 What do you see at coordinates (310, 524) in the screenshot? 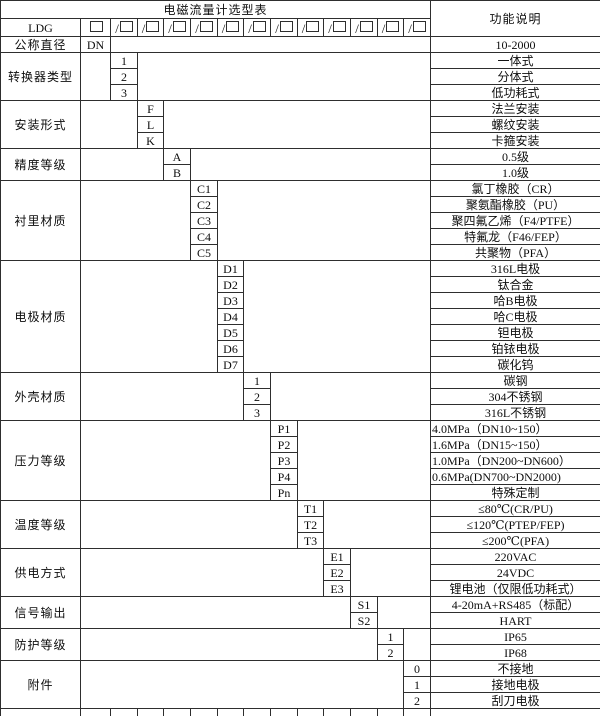
I see `code-cell: T2` at bounding box center [310, 524].